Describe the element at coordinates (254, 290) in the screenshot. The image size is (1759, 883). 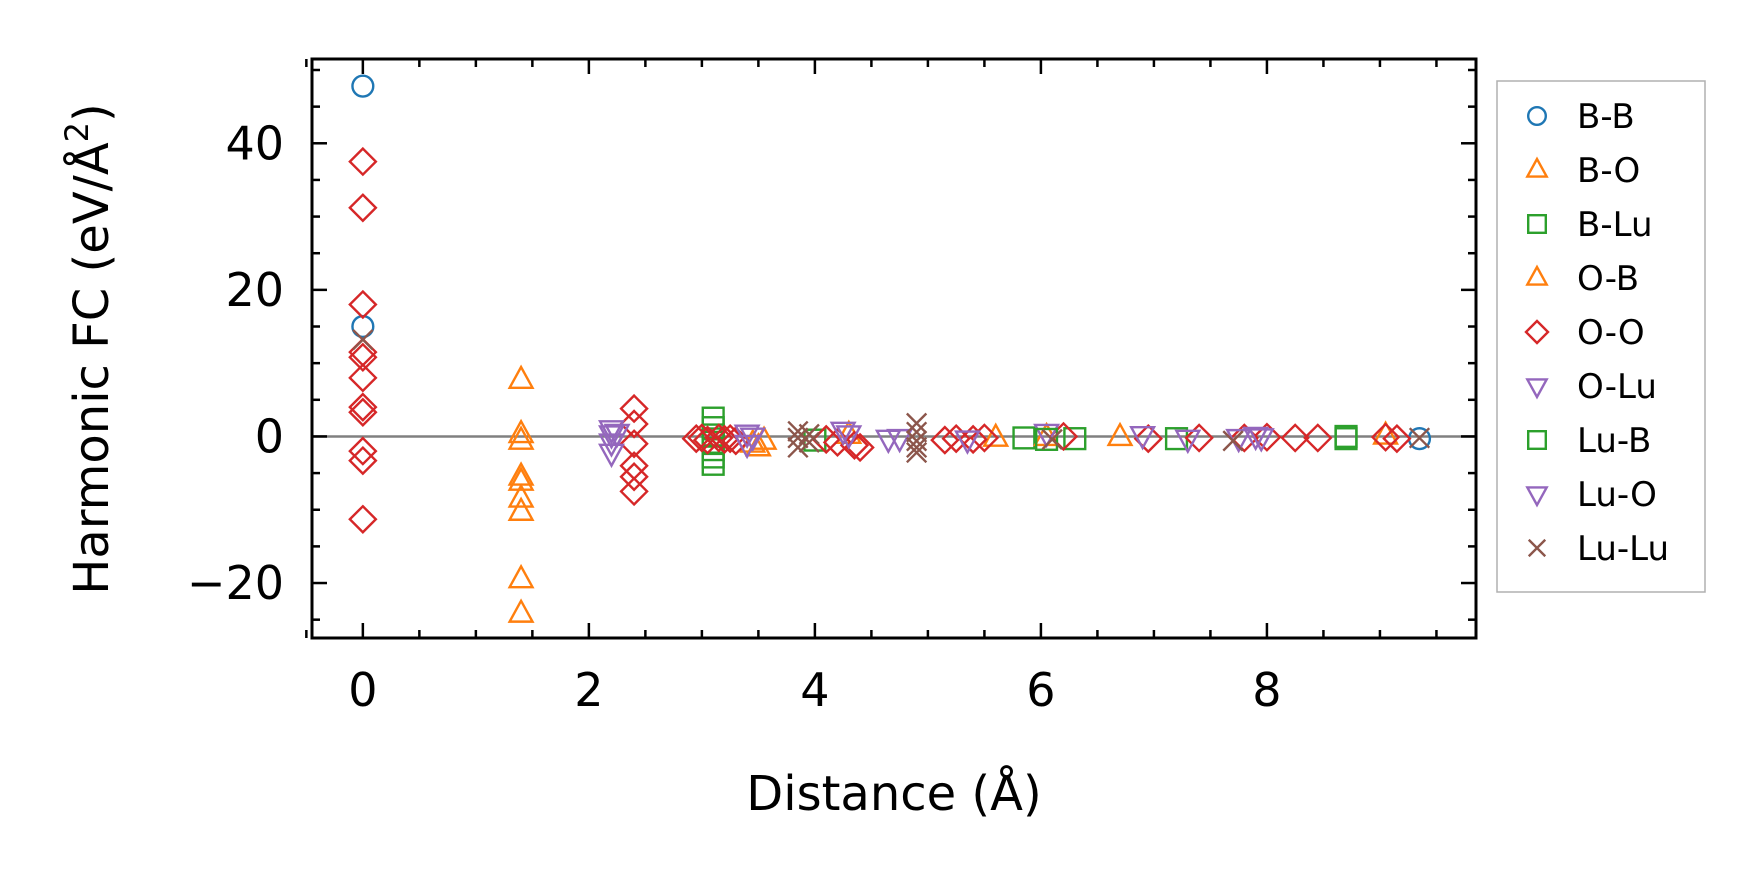
I see `y-tick-label: 20` at that location.